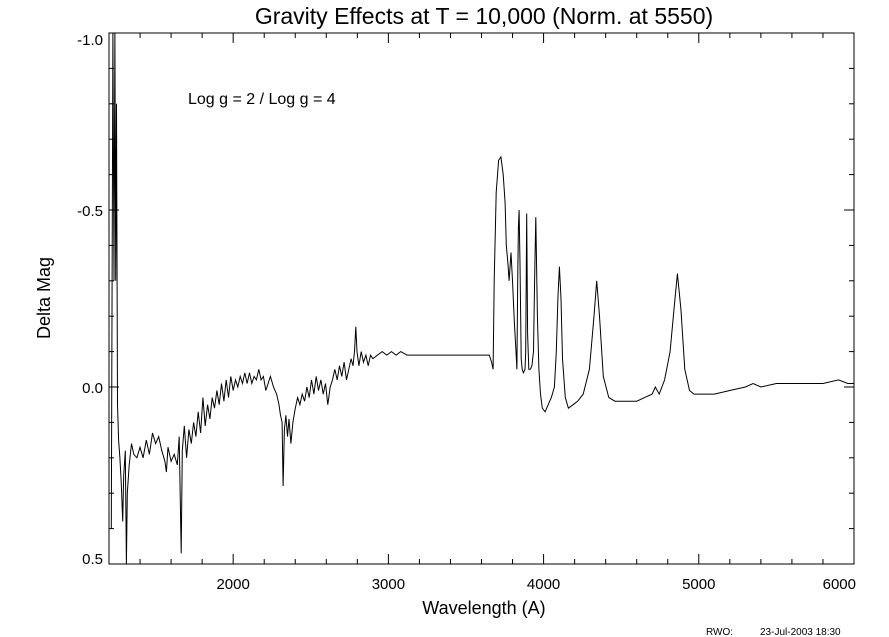 This screenshot has height=637, width=889. I want to click on y-tick-label: 0.5, so click(92, 559).